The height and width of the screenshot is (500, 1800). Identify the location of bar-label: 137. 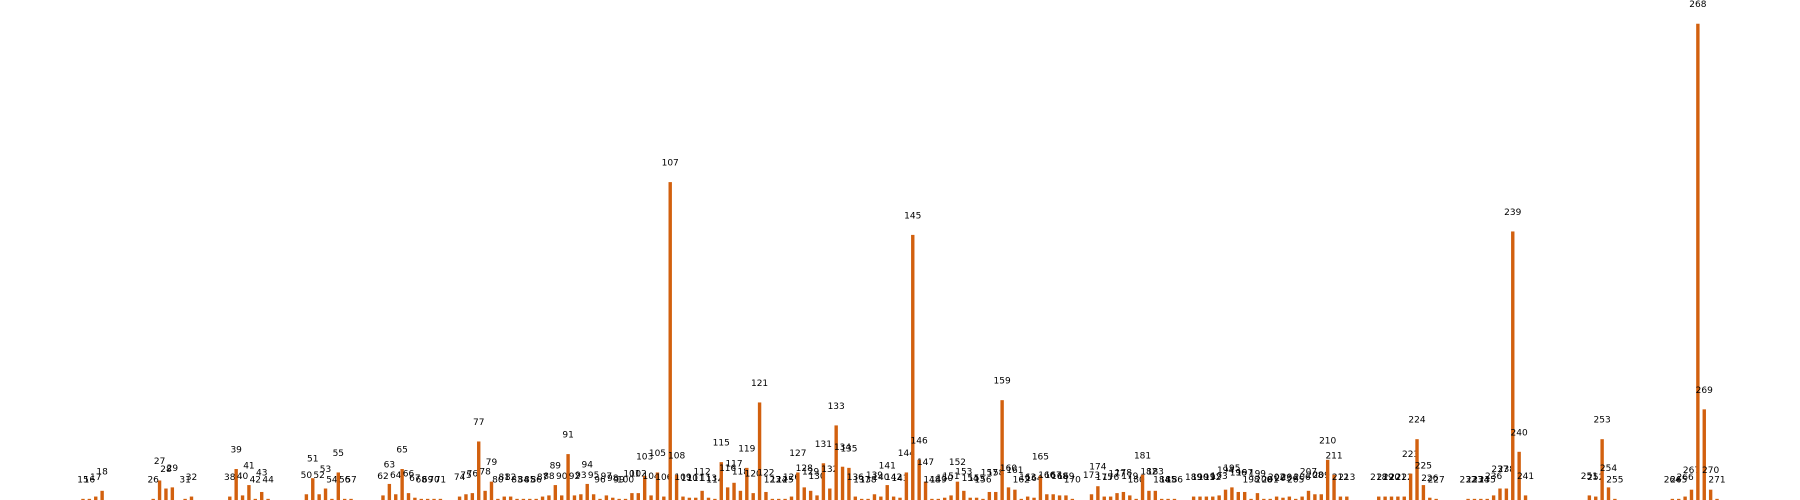
(861, 480).